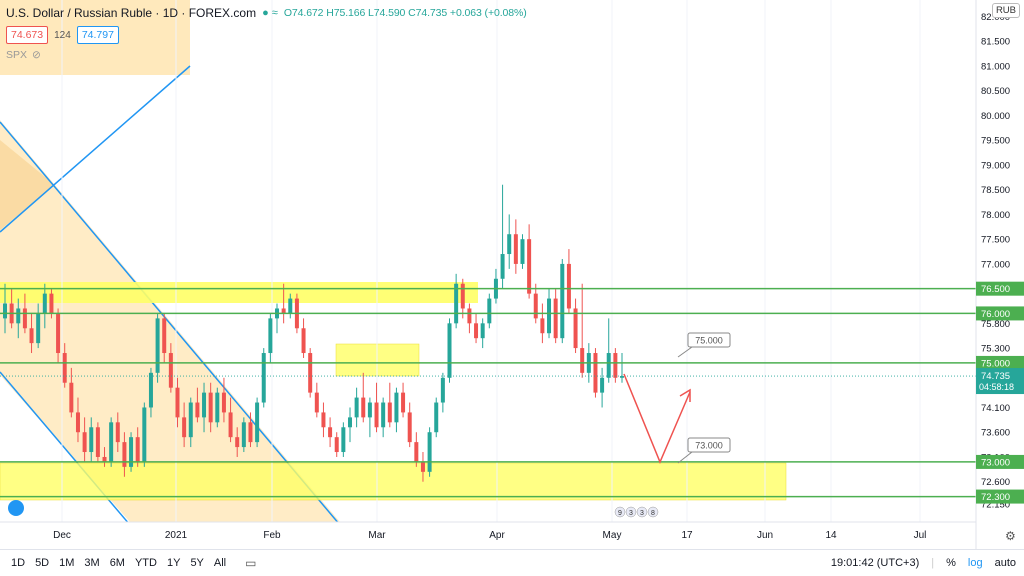 The width and height of the screenshot is (1024, 576). I want to click on timeframe-3m: 3M, so click(92, 563).